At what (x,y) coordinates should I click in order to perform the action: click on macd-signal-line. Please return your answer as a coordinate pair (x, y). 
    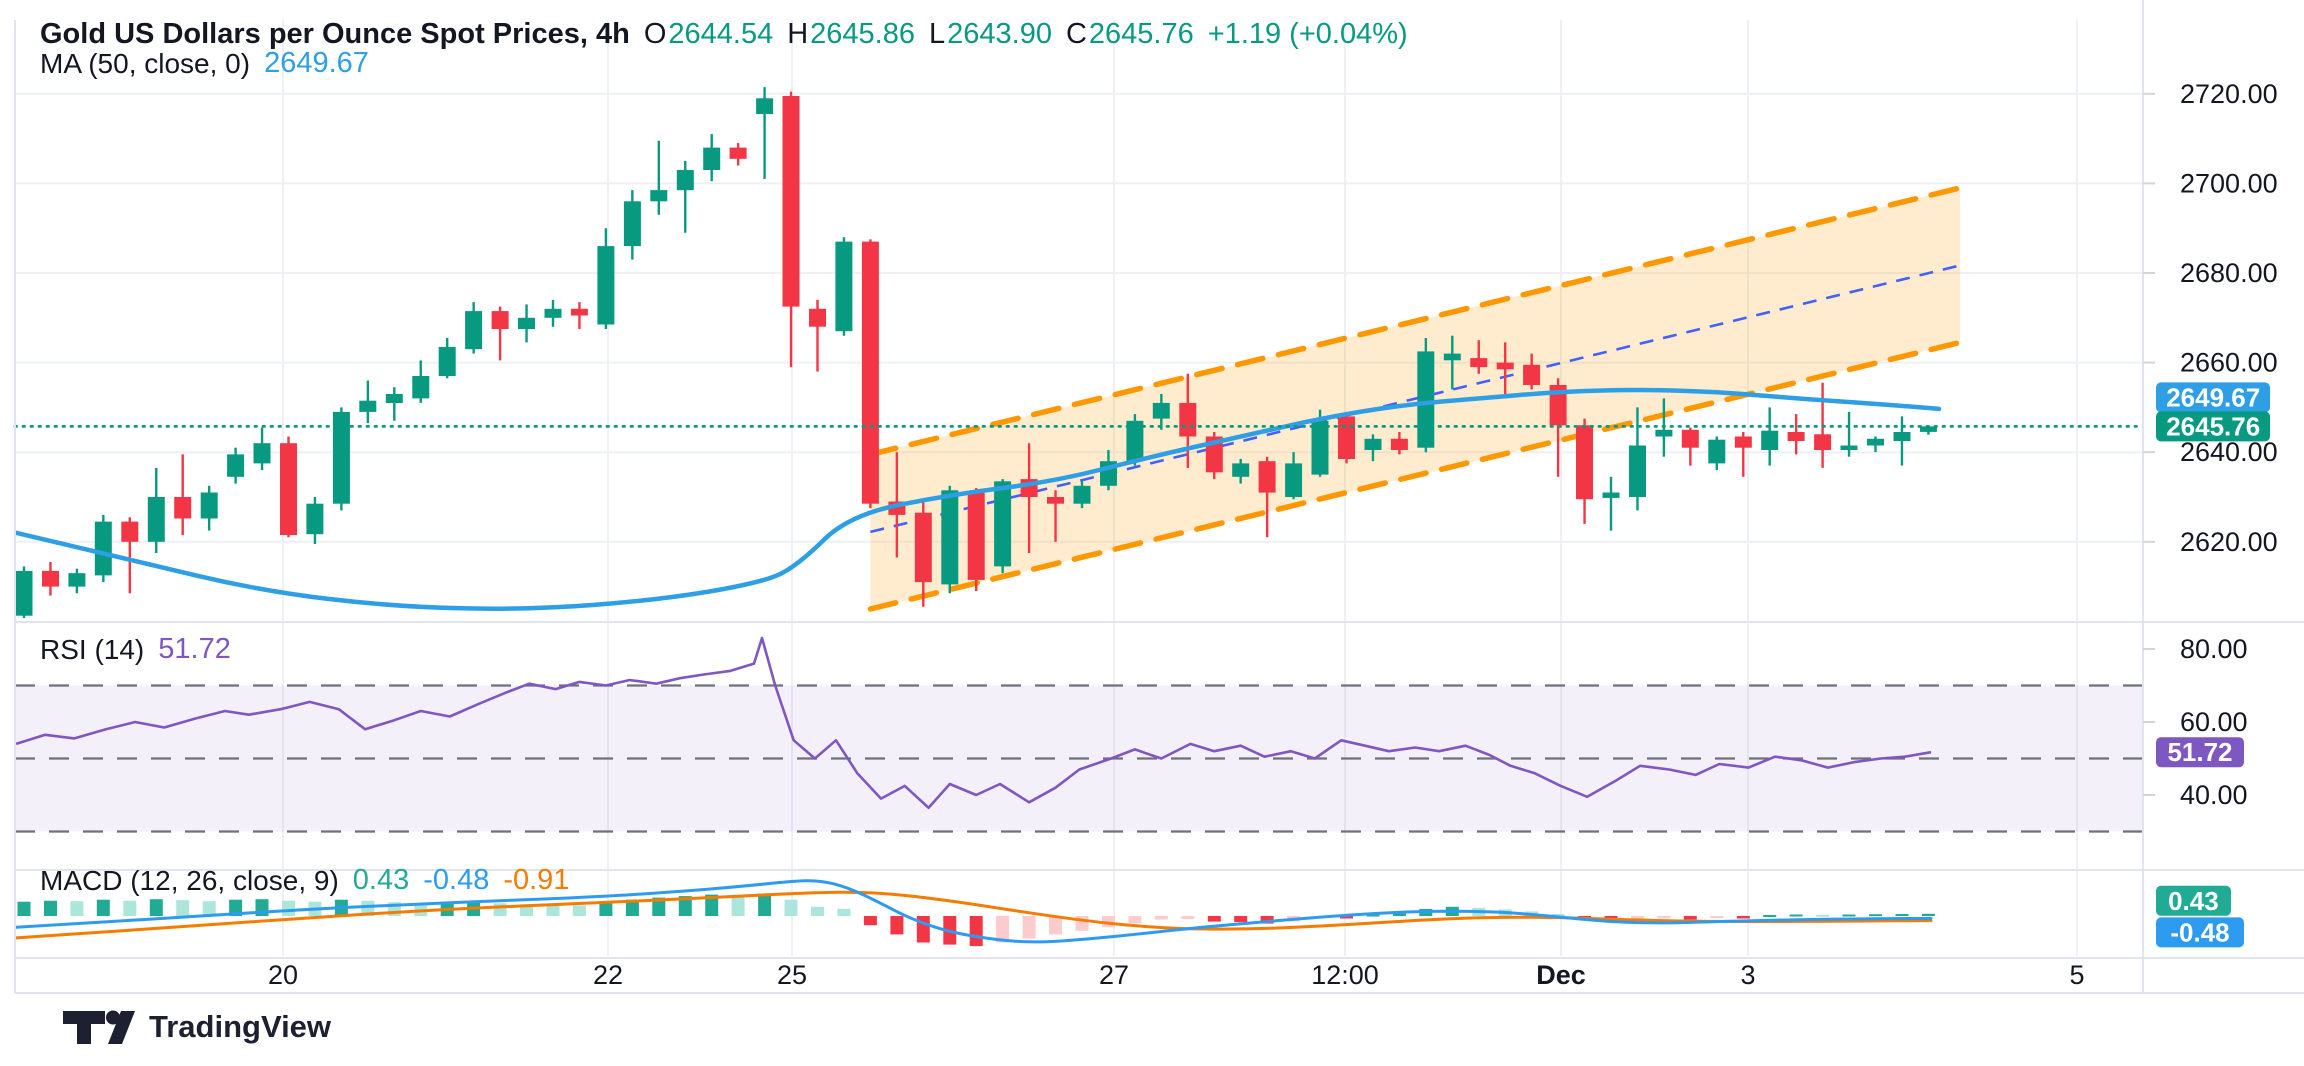
    Looking at the image, I should click on (973, 915).